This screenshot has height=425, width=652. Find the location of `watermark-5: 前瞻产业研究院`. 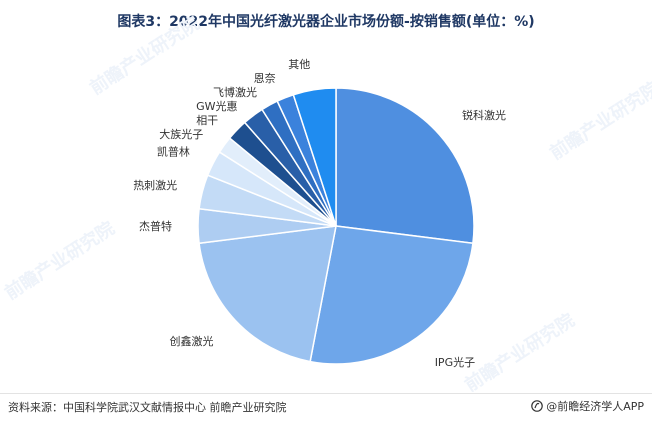

watermark-5: 前瞻产业研究院 is located at coordinates (520, 350).